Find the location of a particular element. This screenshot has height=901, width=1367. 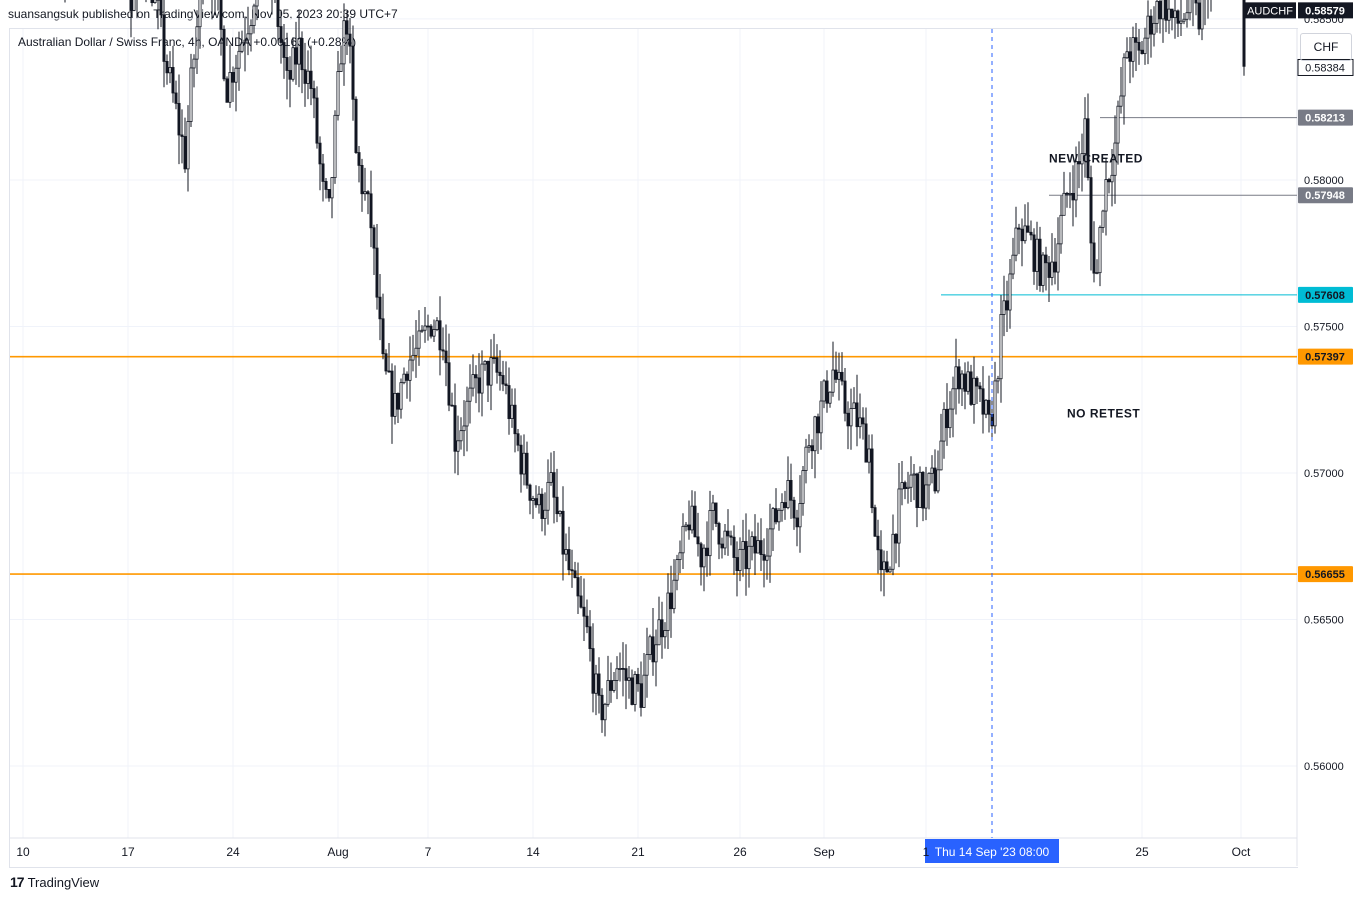

footer-brand: TradingView is located at coordinates (63, 882).